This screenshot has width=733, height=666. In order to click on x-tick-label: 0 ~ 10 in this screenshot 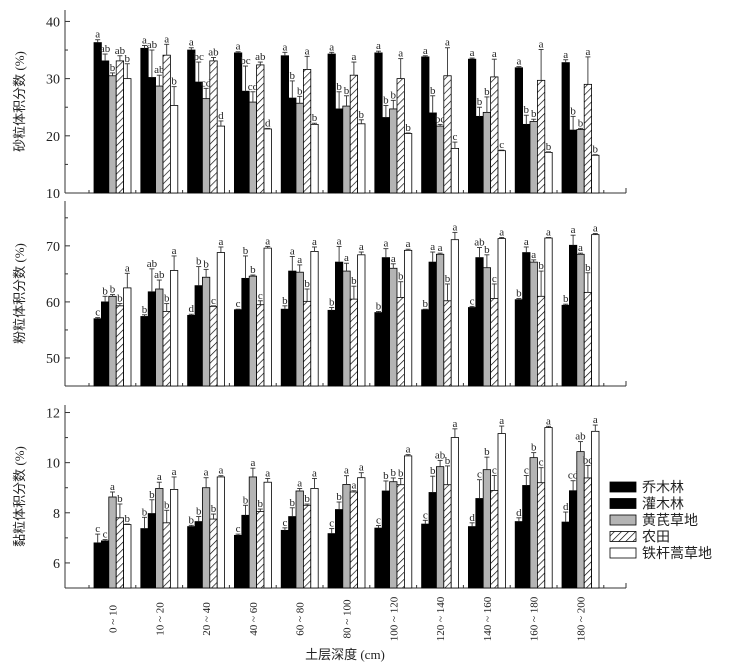, I will do `click(114, 619)`.